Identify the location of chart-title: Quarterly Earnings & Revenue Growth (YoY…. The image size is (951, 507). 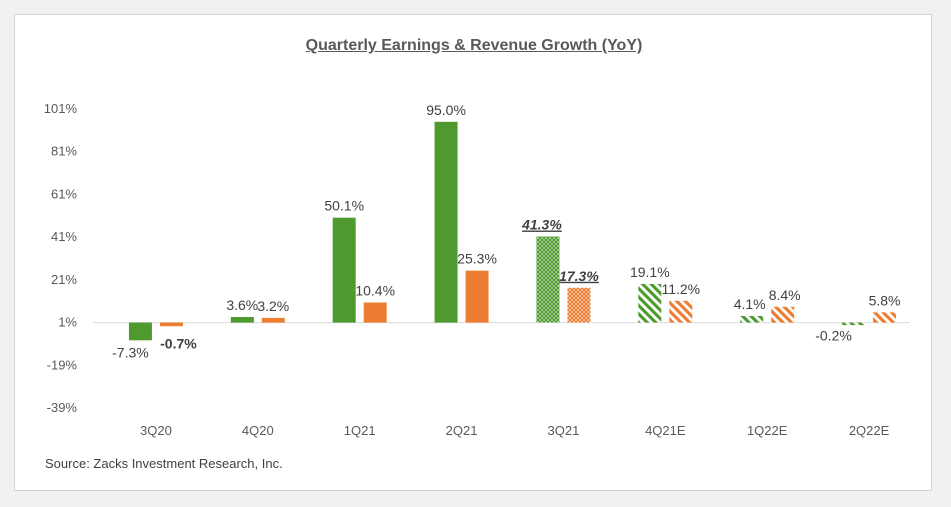
(474, 45).